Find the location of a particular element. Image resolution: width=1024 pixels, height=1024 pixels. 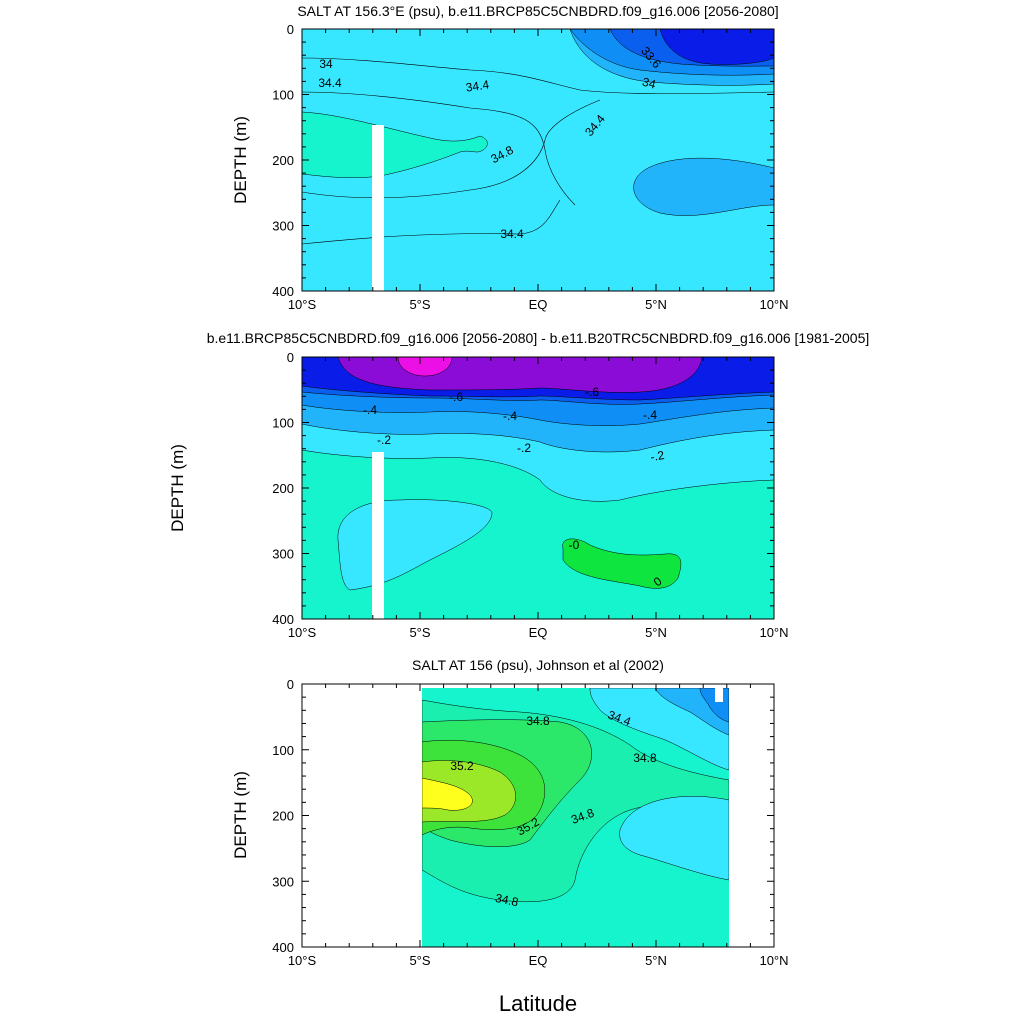

panel-3-contour-fills is located at coordinates (575, 817).